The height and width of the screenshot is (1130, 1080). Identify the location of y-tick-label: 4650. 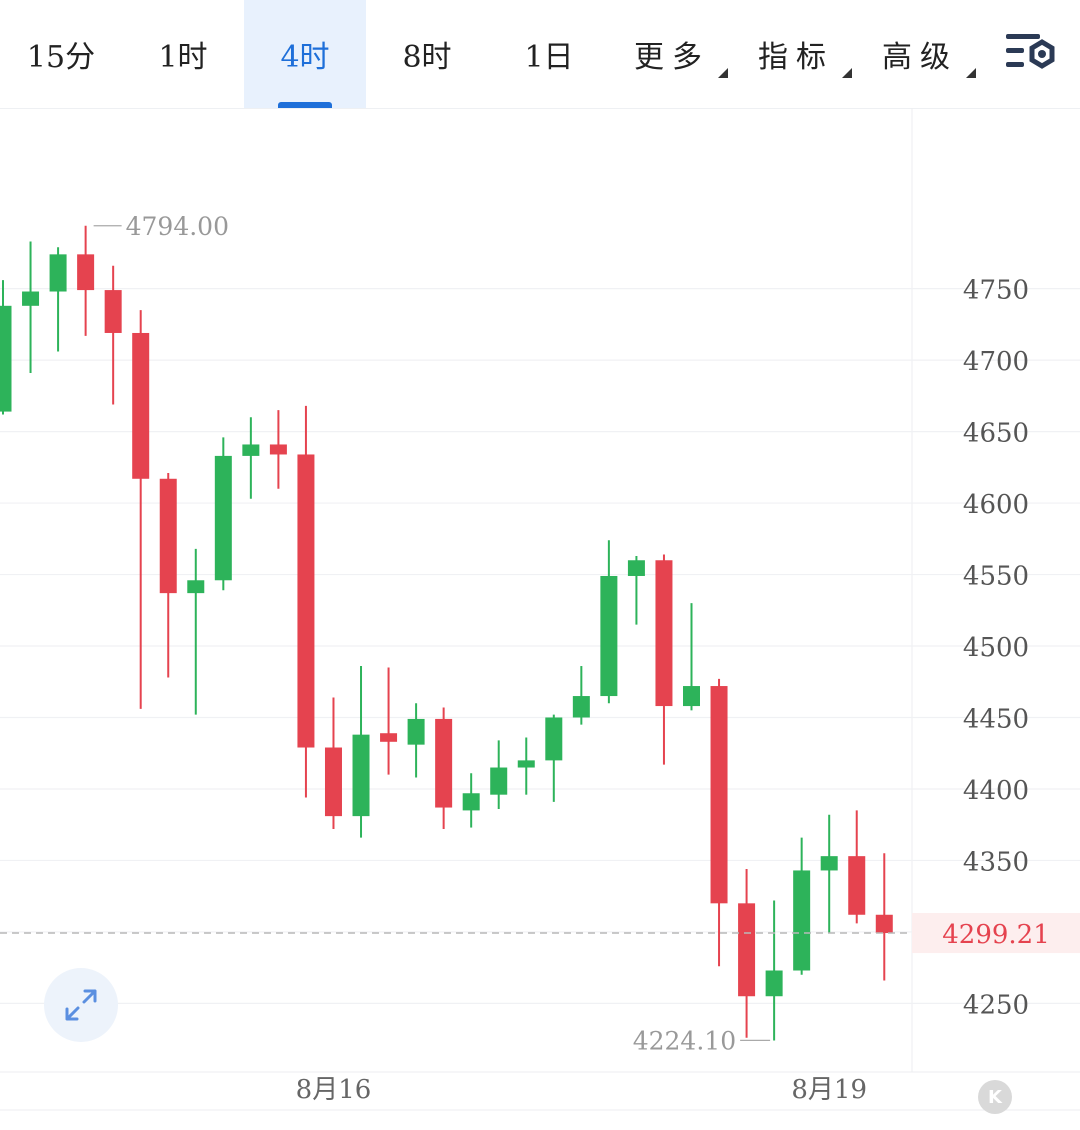
(996, 434).